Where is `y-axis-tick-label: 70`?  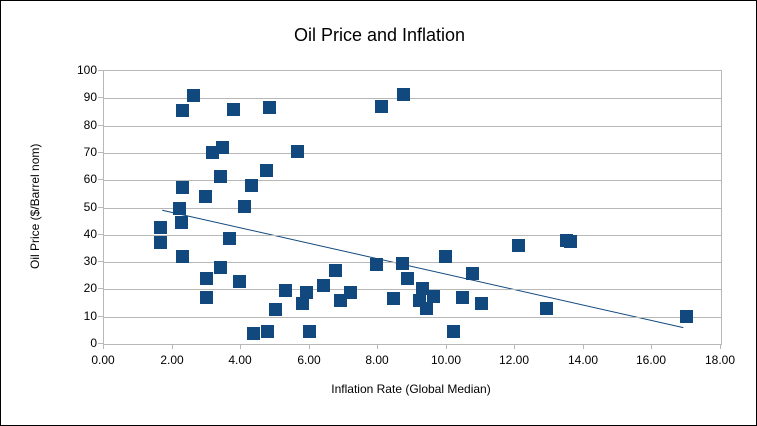 y-axis-tick-label: 70 is located at coordinates (90, 152).